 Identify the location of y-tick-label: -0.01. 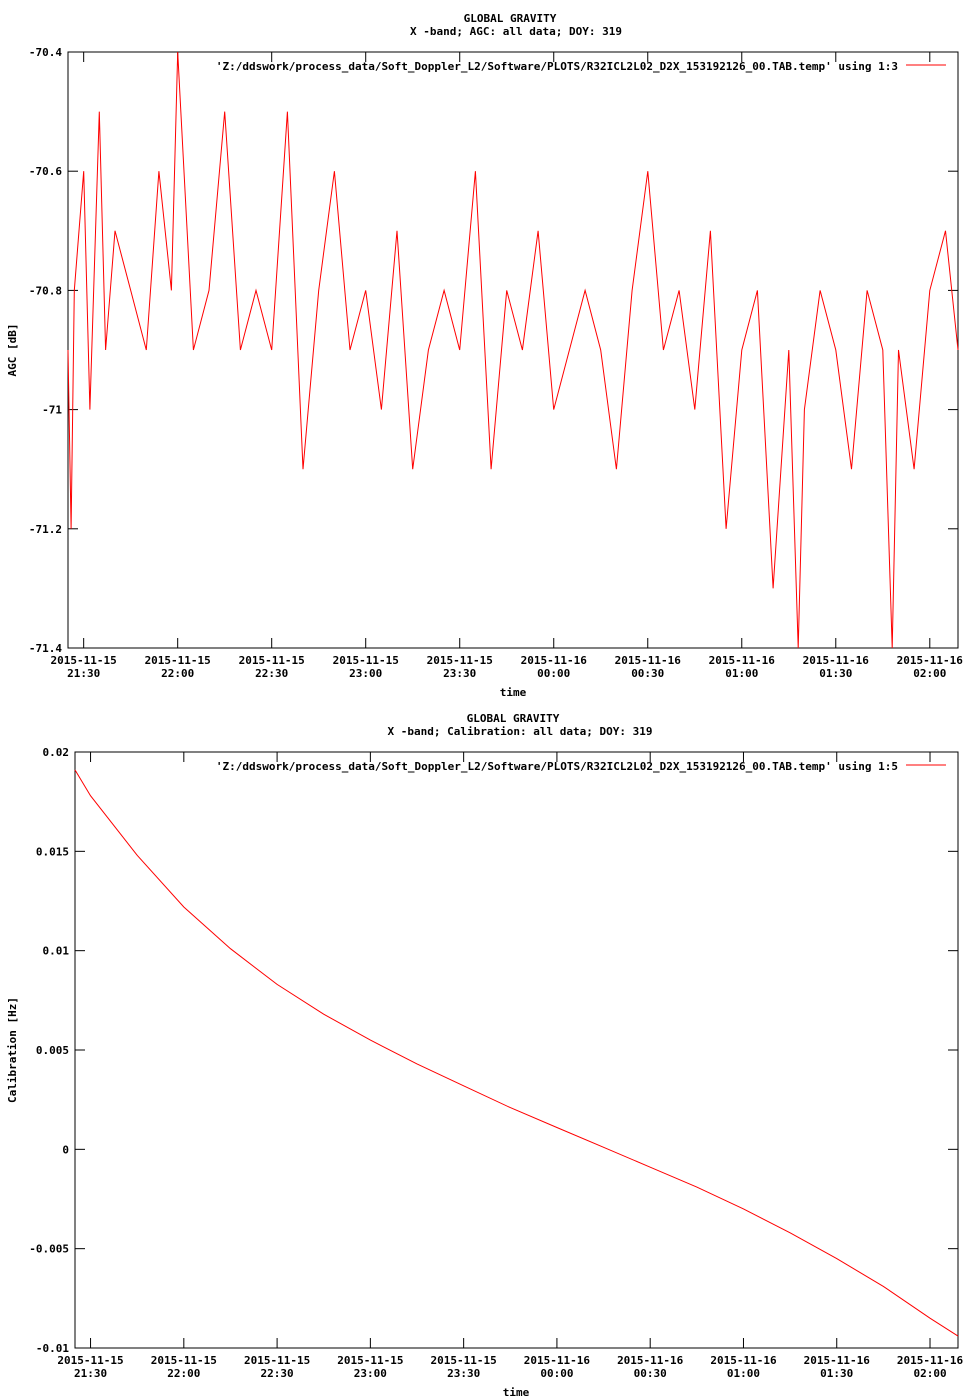
(52, 1348).